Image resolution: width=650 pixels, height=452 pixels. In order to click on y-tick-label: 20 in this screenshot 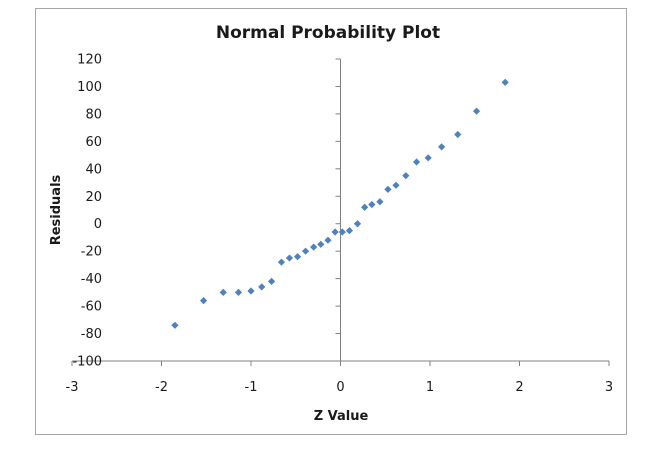, I will do `click(93, 197)`.